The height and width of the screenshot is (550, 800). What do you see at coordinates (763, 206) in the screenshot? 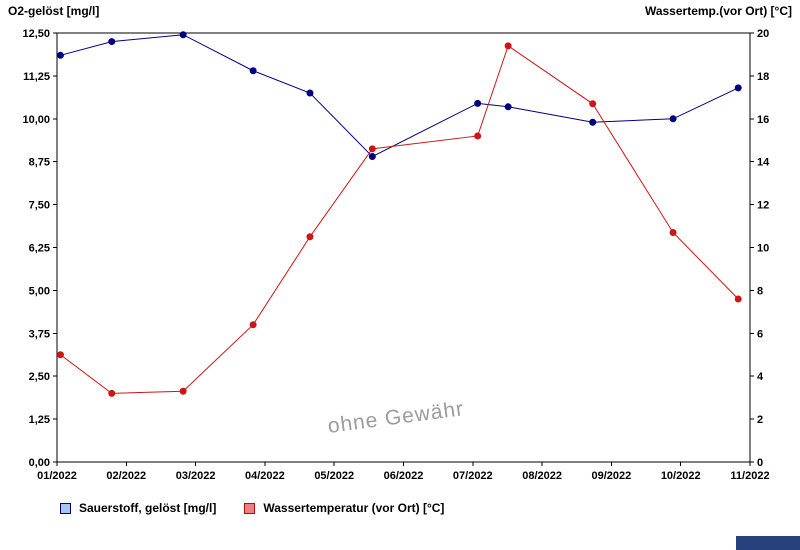
I see `right-axis-tick-label: 12` at bounding box center [763, 206].